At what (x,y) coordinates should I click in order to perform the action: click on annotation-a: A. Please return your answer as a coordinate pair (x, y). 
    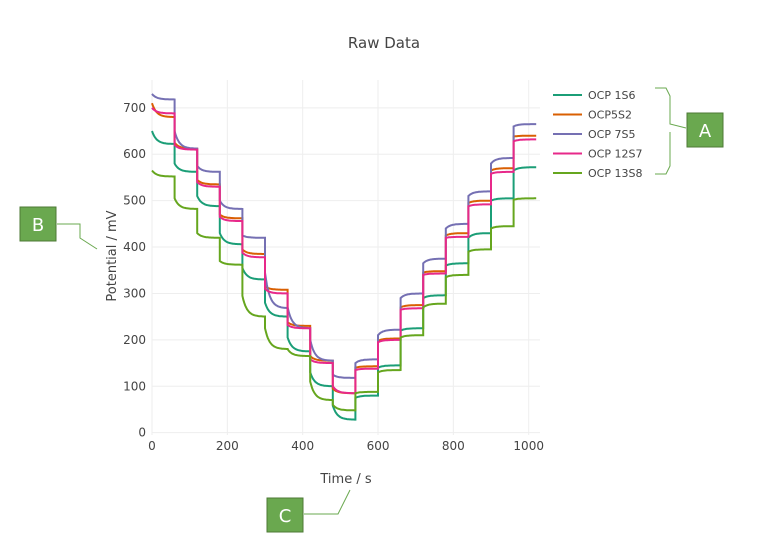
    Looking at the image, I should click on (689, 131).